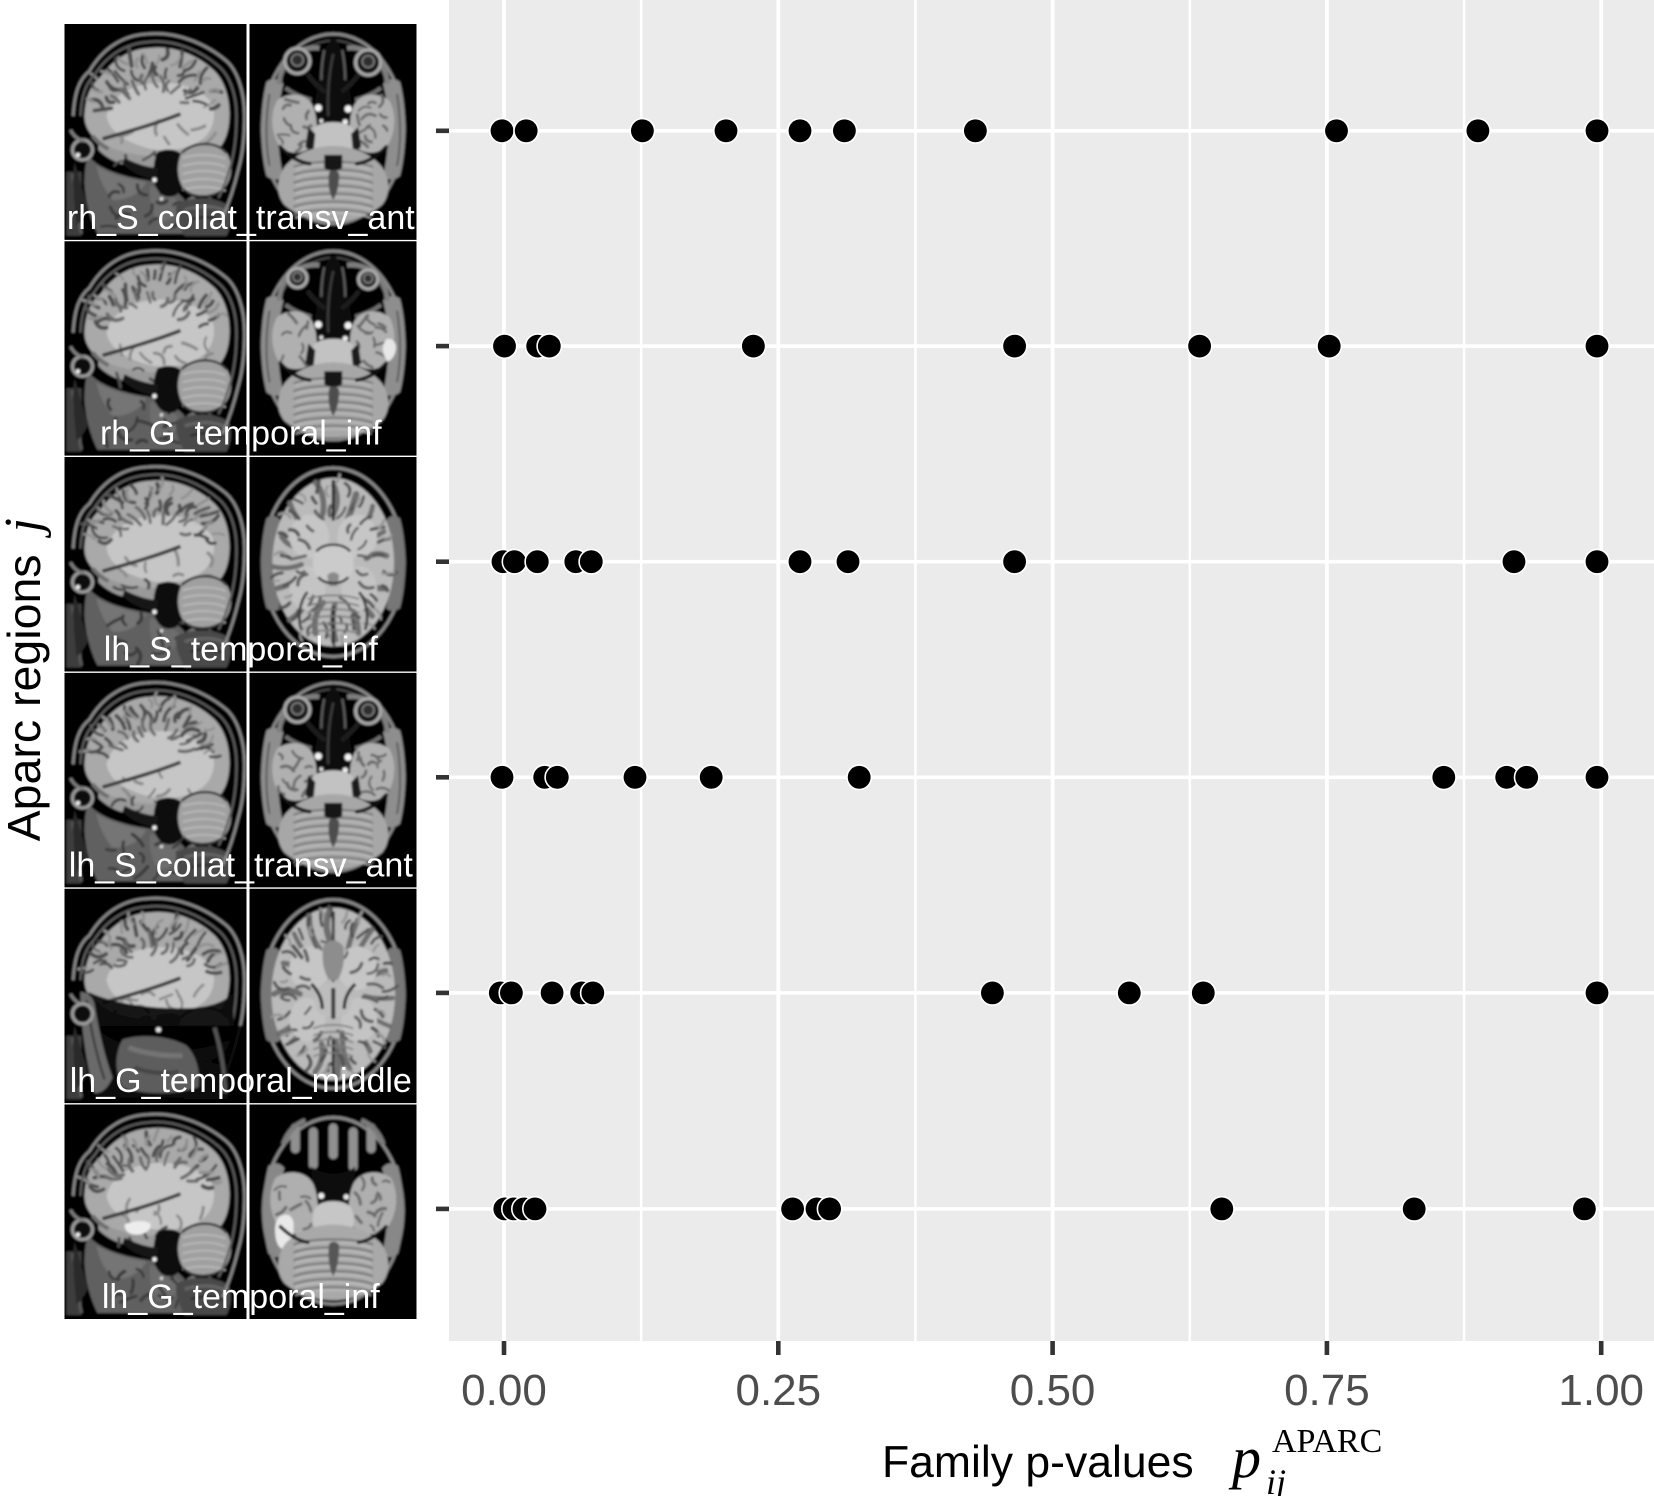 The height and width of the screenshot is (1501, 1654). What do you see at coordinates (1601, 1390) in the screenshot?
I see `svg-text: 1.00` at bounding box center [1601, 1390].